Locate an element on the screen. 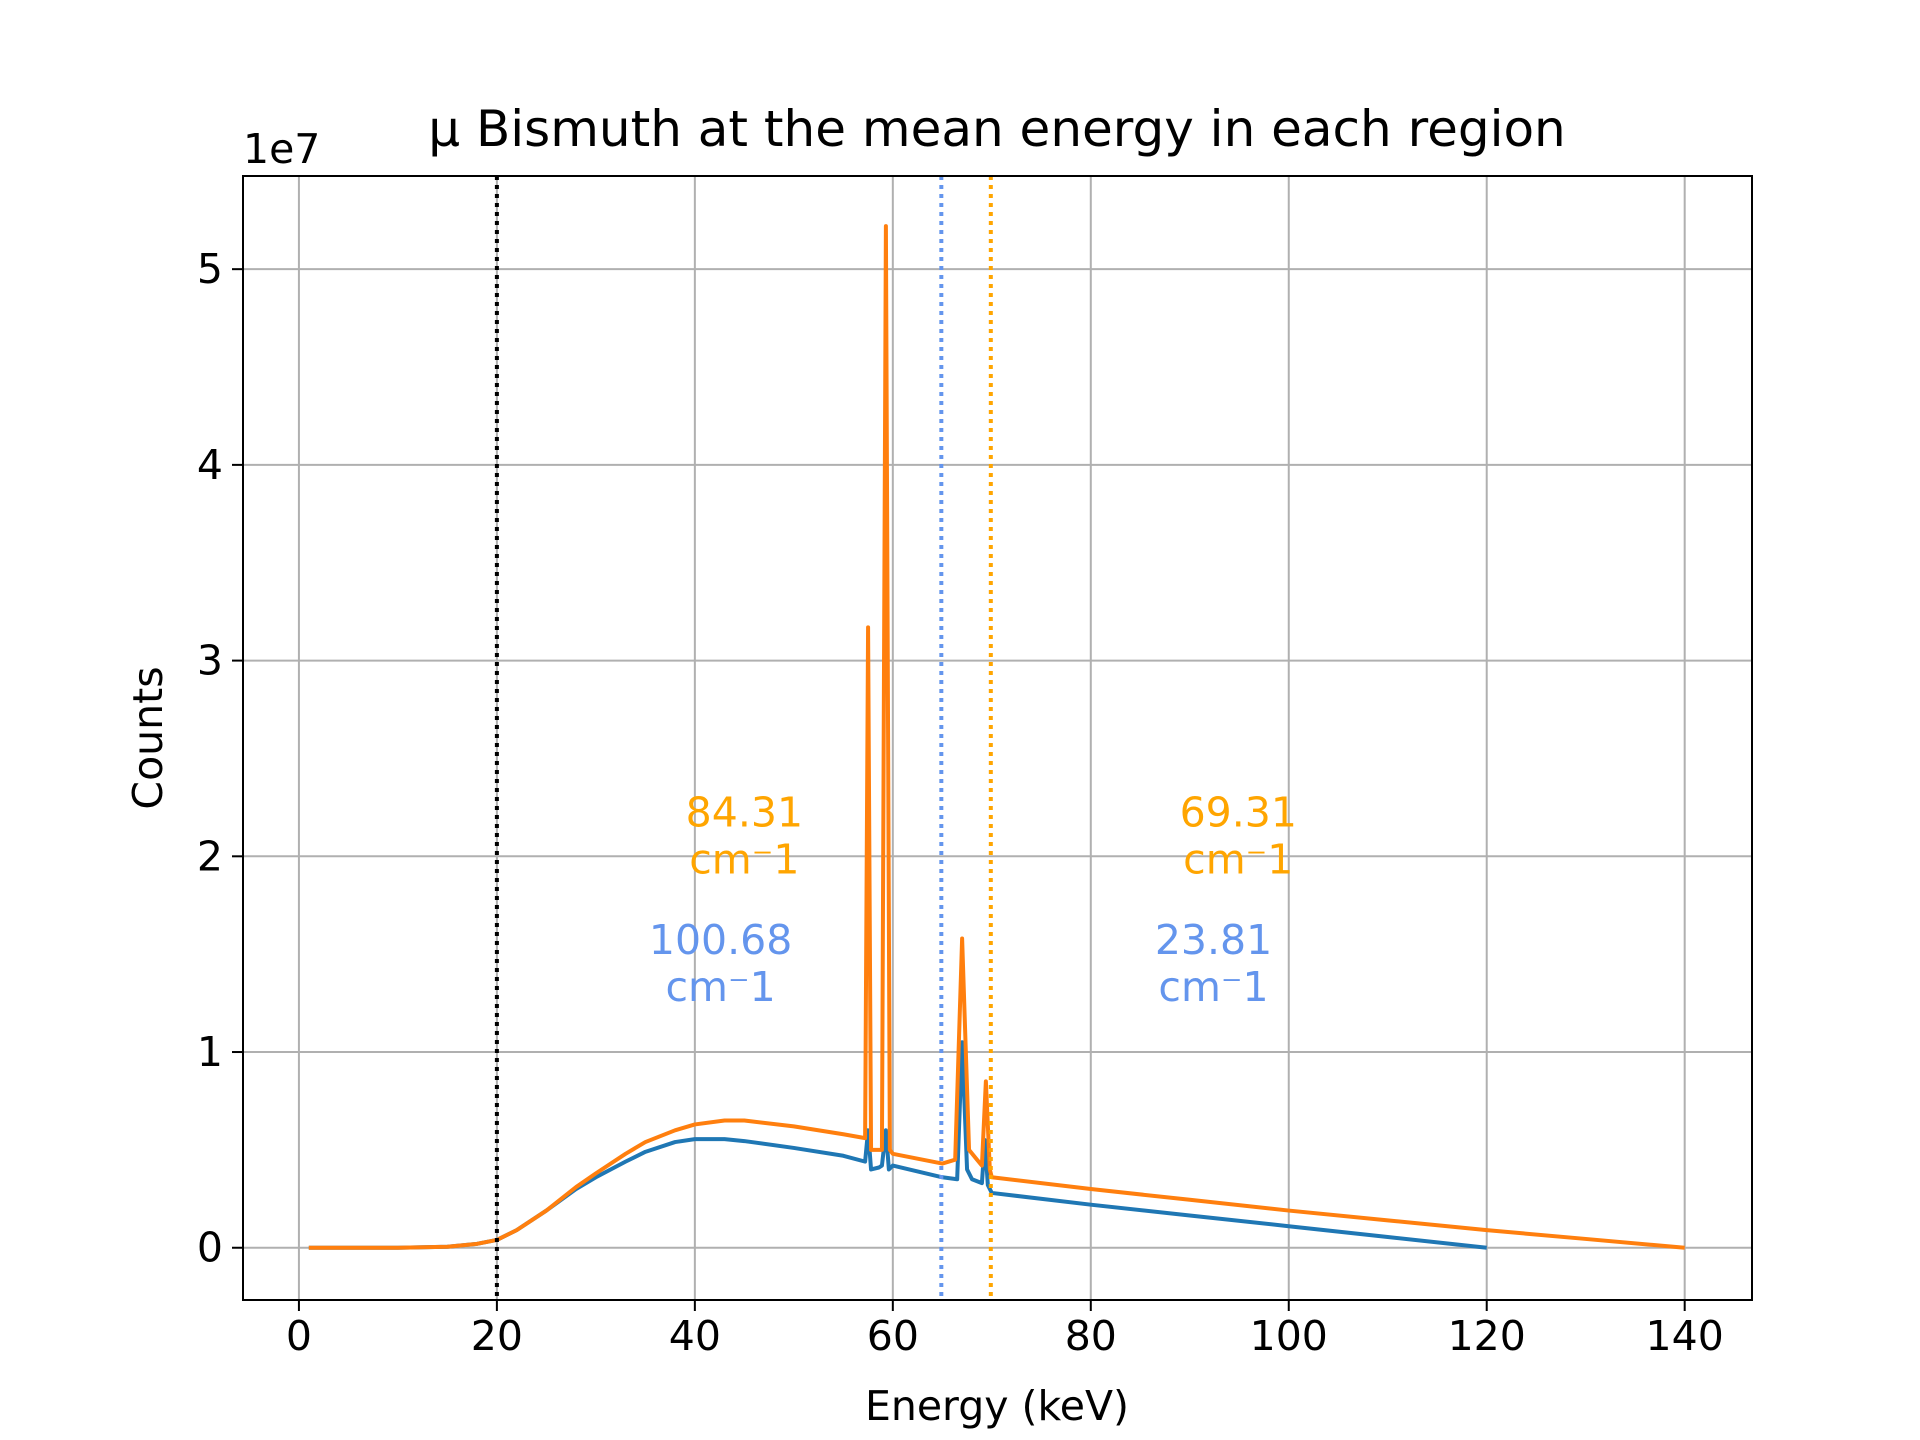 This screenshot has height=1440, width=1920. y-axis-label: Counts is located at coordinates (148, 737).